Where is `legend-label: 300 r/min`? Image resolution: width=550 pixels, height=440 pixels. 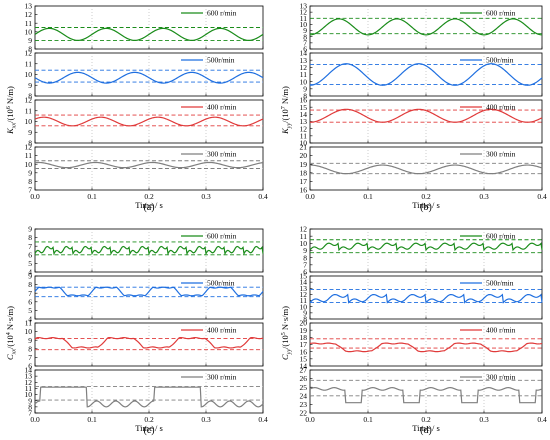
legend-label: 300 r/min is located at coordinates (501, 154).